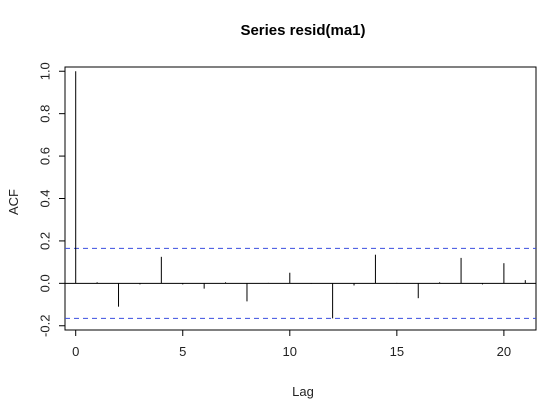 This screenshot has height=402, width=554. What do you see at coordinates (44, 283) in the screenshot?
I see `y-tick-label: 0.0` at bounding box center [44, 283].